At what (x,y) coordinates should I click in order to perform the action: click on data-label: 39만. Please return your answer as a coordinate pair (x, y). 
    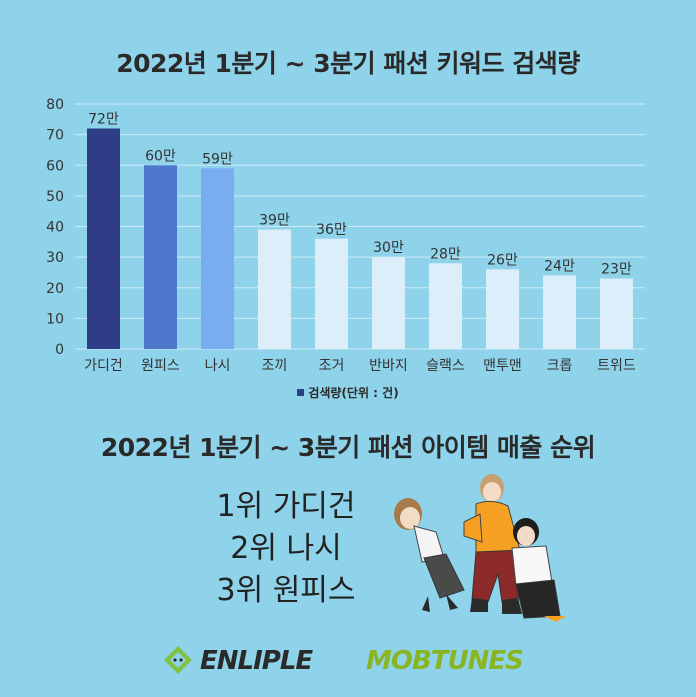
    Looking at the image, I should click on (274, 221).